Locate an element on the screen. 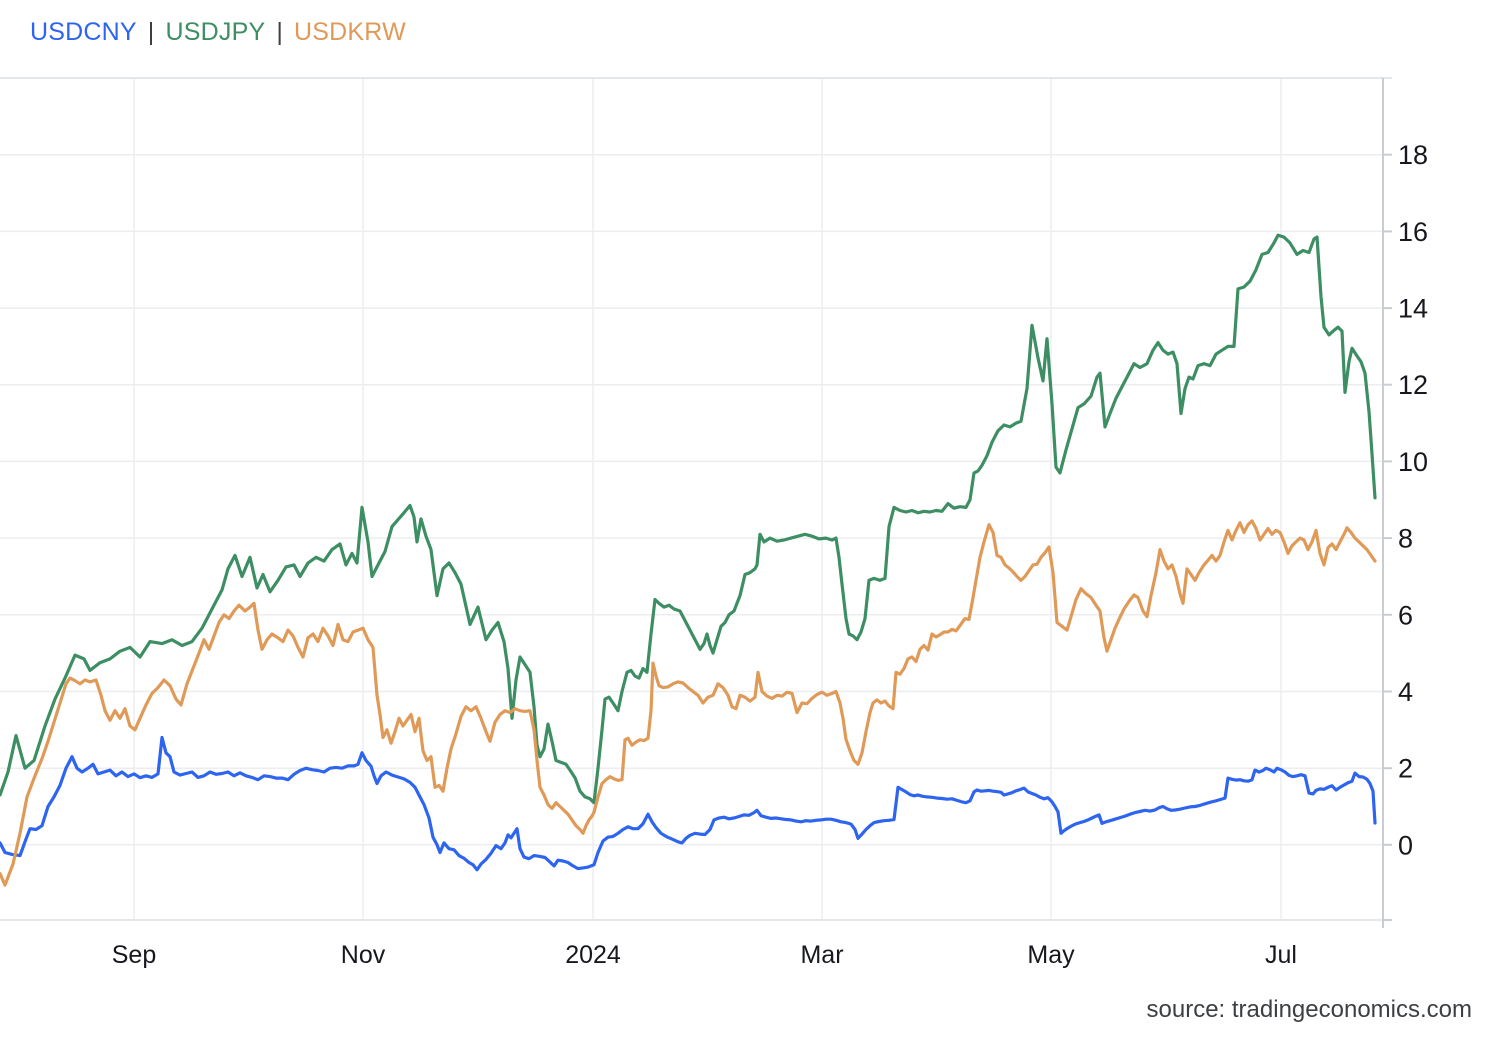  y-tick-label: 6 is located at coordinates (1405, 615).